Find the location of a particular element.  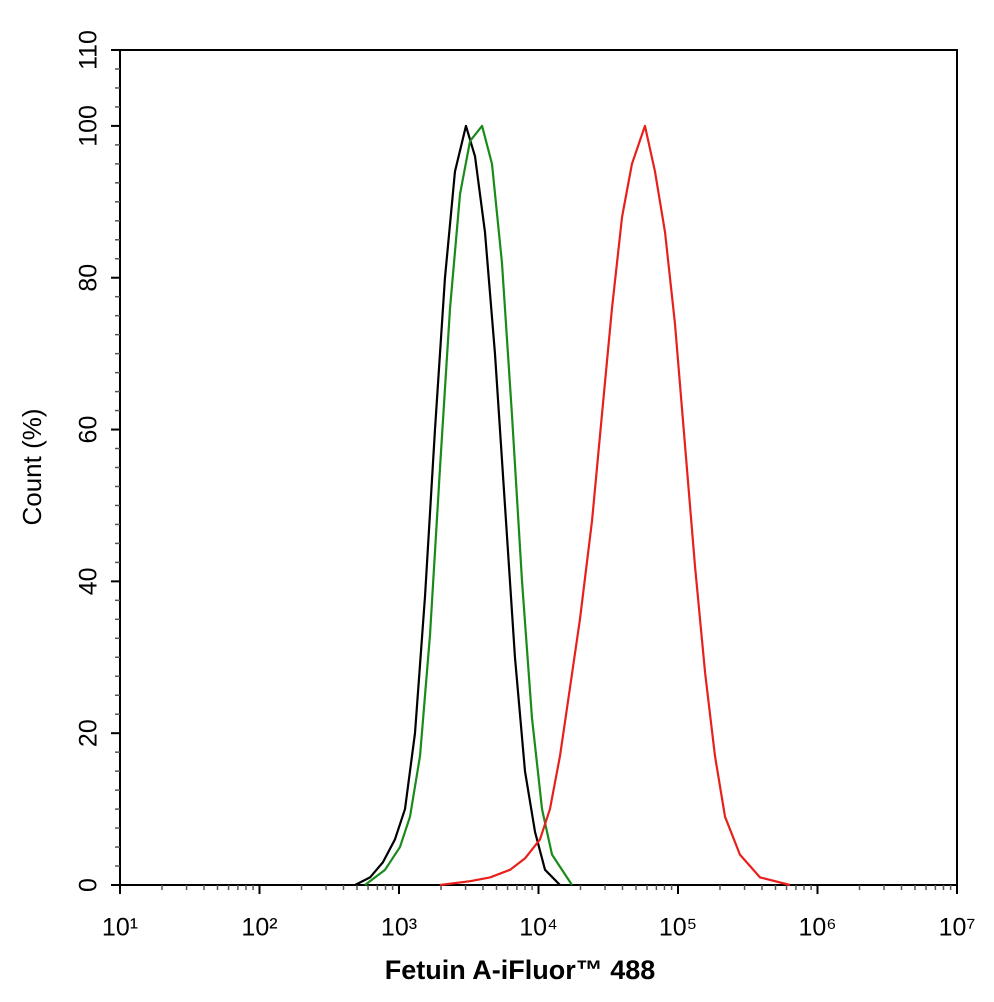

y-tick-label: 40 is located at coordinates (89, 581).